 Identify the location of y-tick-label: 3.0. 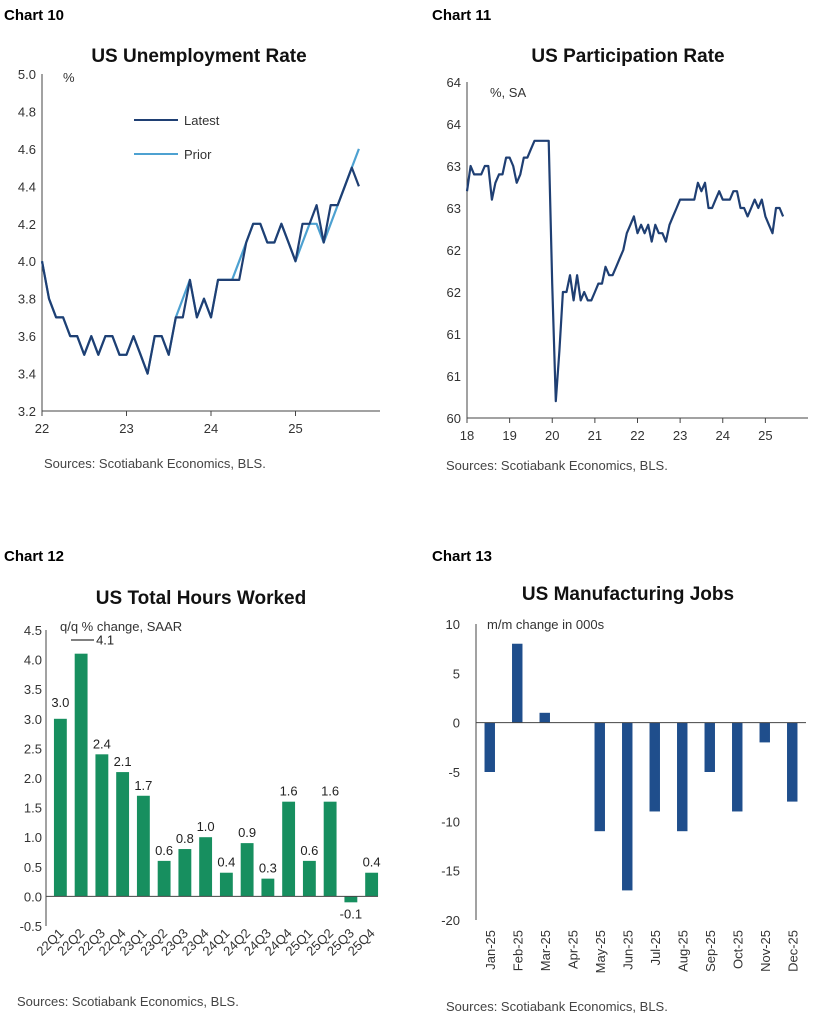
(33, 719).